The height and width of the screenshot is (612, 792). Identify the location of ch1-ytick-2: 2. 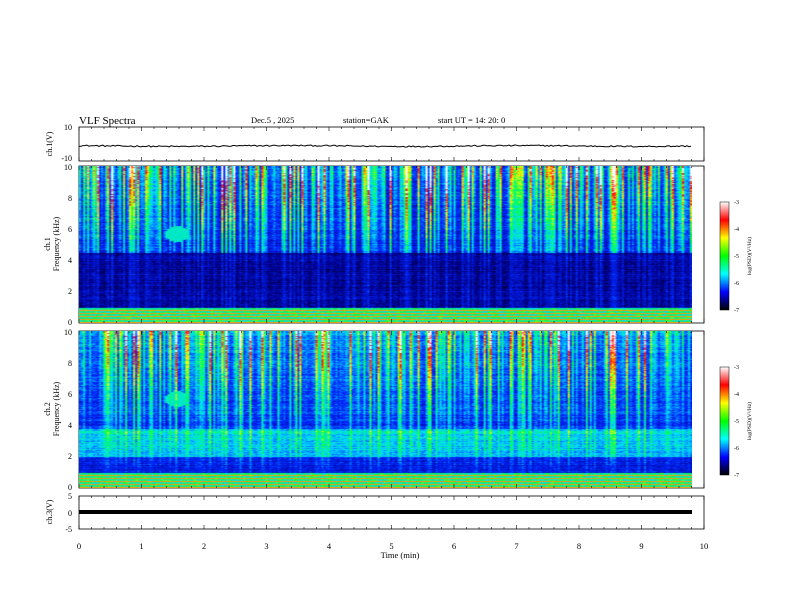
(70, 291).